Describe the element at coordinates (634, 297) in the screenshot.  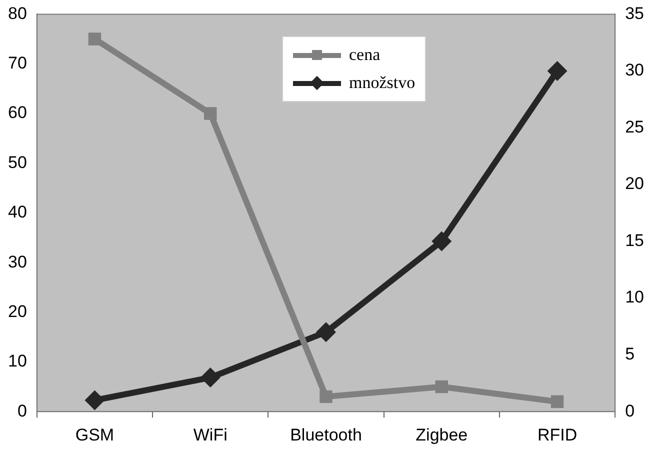
I see `y2-tick-label: 10` at that location.